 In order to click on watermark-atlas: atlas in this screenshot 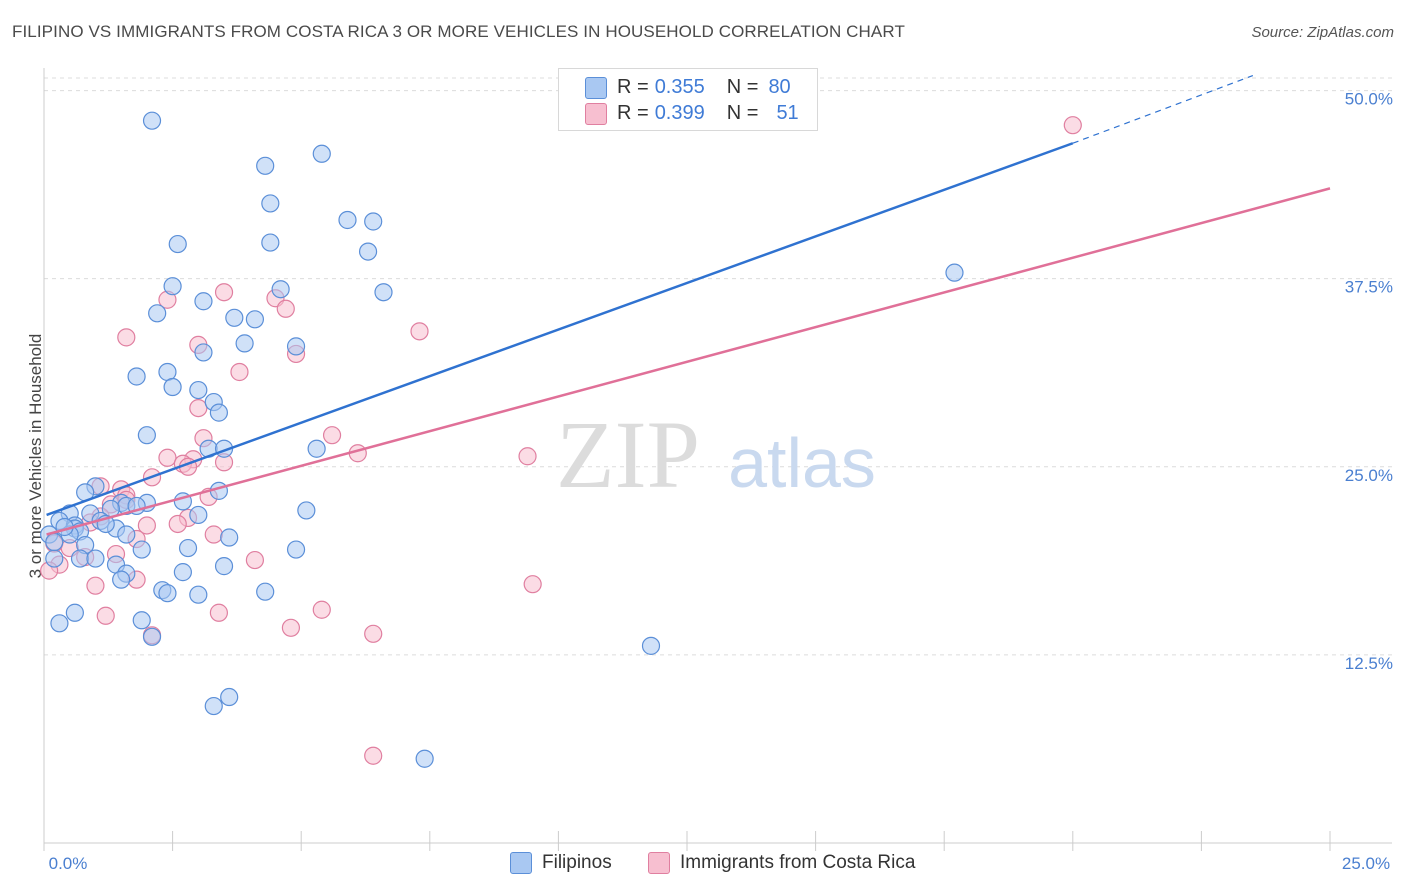, I will do `click(802, 463)`.